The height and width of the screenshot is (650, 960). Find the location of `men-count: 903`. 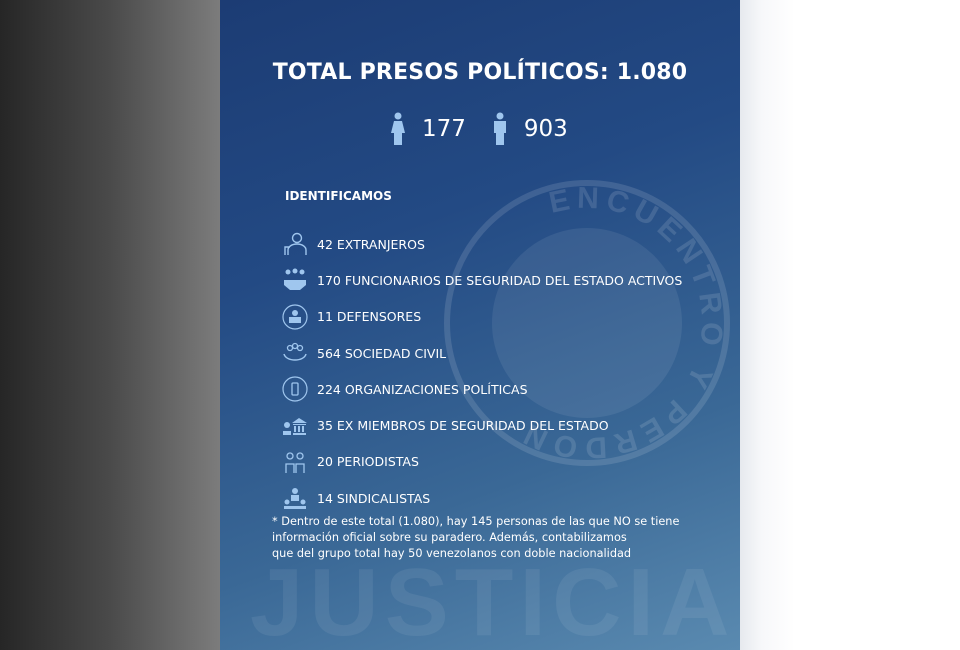

men-count: 903 is located at coordinates (545, 129).